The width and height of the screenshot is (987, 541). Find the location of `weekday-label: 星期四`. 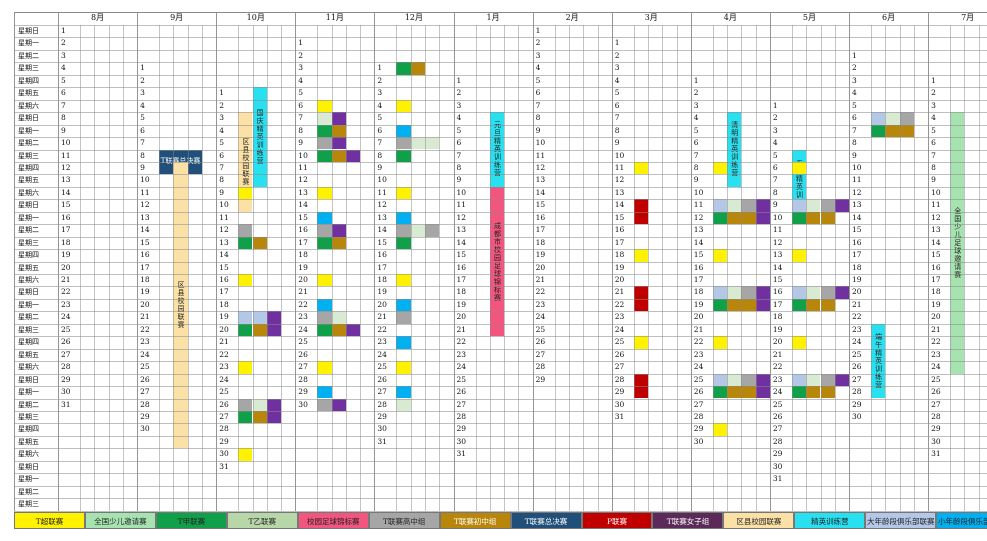

weekday-label: 星期四 is located at coordinates (28, 80).